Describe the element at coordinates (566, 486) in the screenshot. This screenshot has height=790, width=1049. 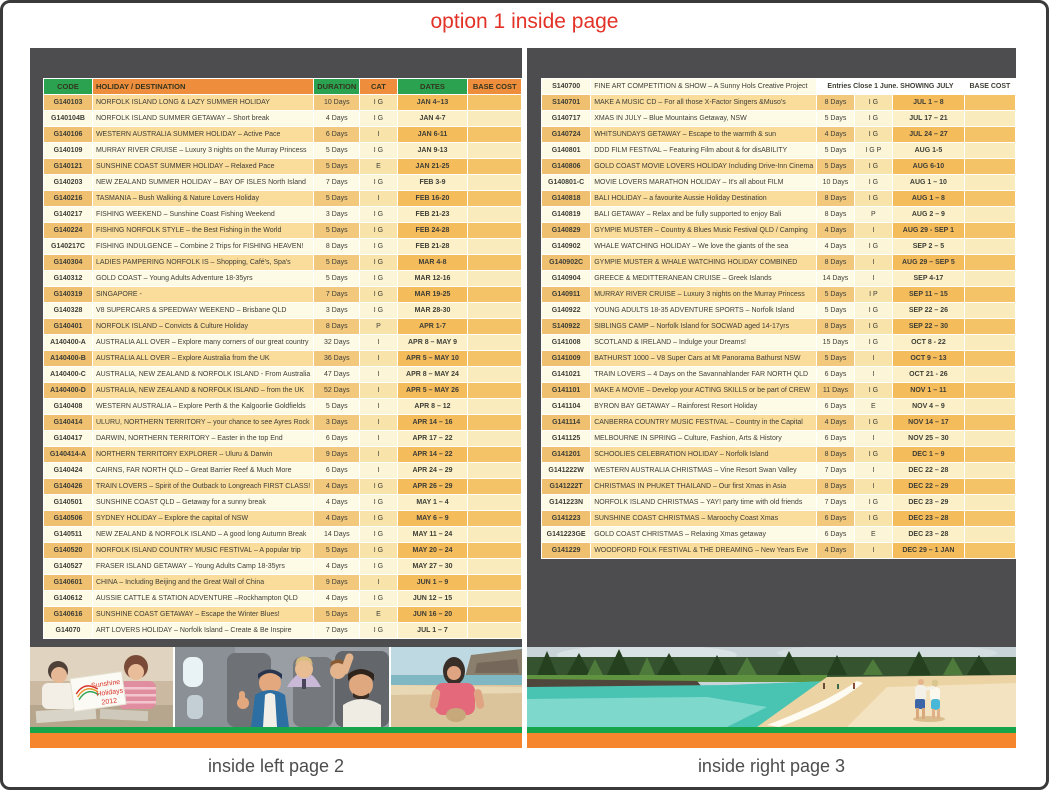
I see `cell-code: G141222T` at that location.